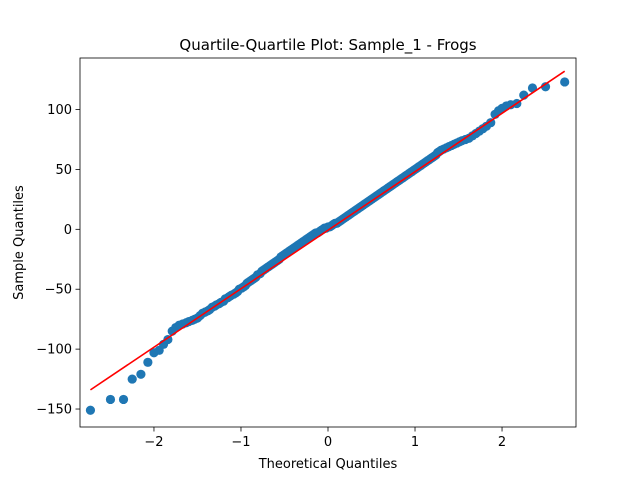 This screenshot has height=480, width=640. Describe the element at coordinates (502, 442) in the screenshot. I see `x-tick-label-4: 2` at that location.